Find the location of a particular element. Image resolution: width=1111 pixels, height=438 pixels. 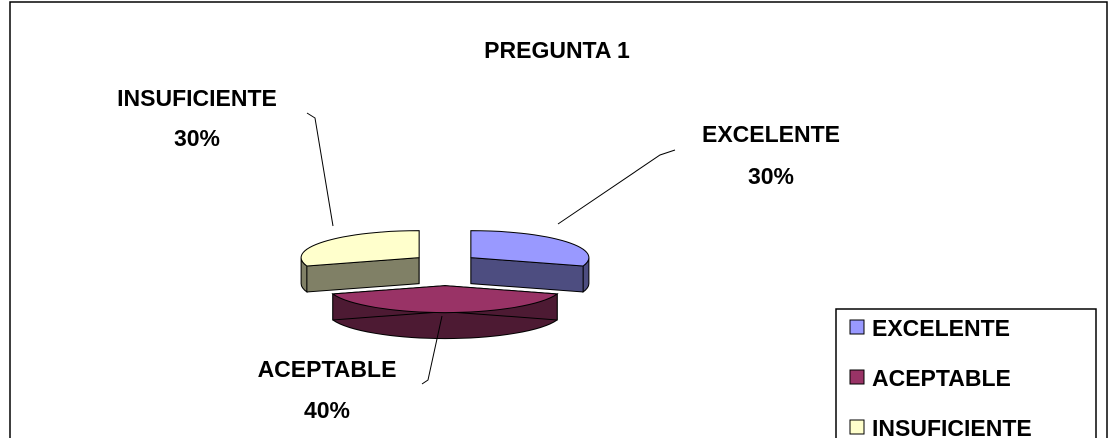

data-label-insuficiente-name: INSUFICIENTE is located at coordinates (197, 98).